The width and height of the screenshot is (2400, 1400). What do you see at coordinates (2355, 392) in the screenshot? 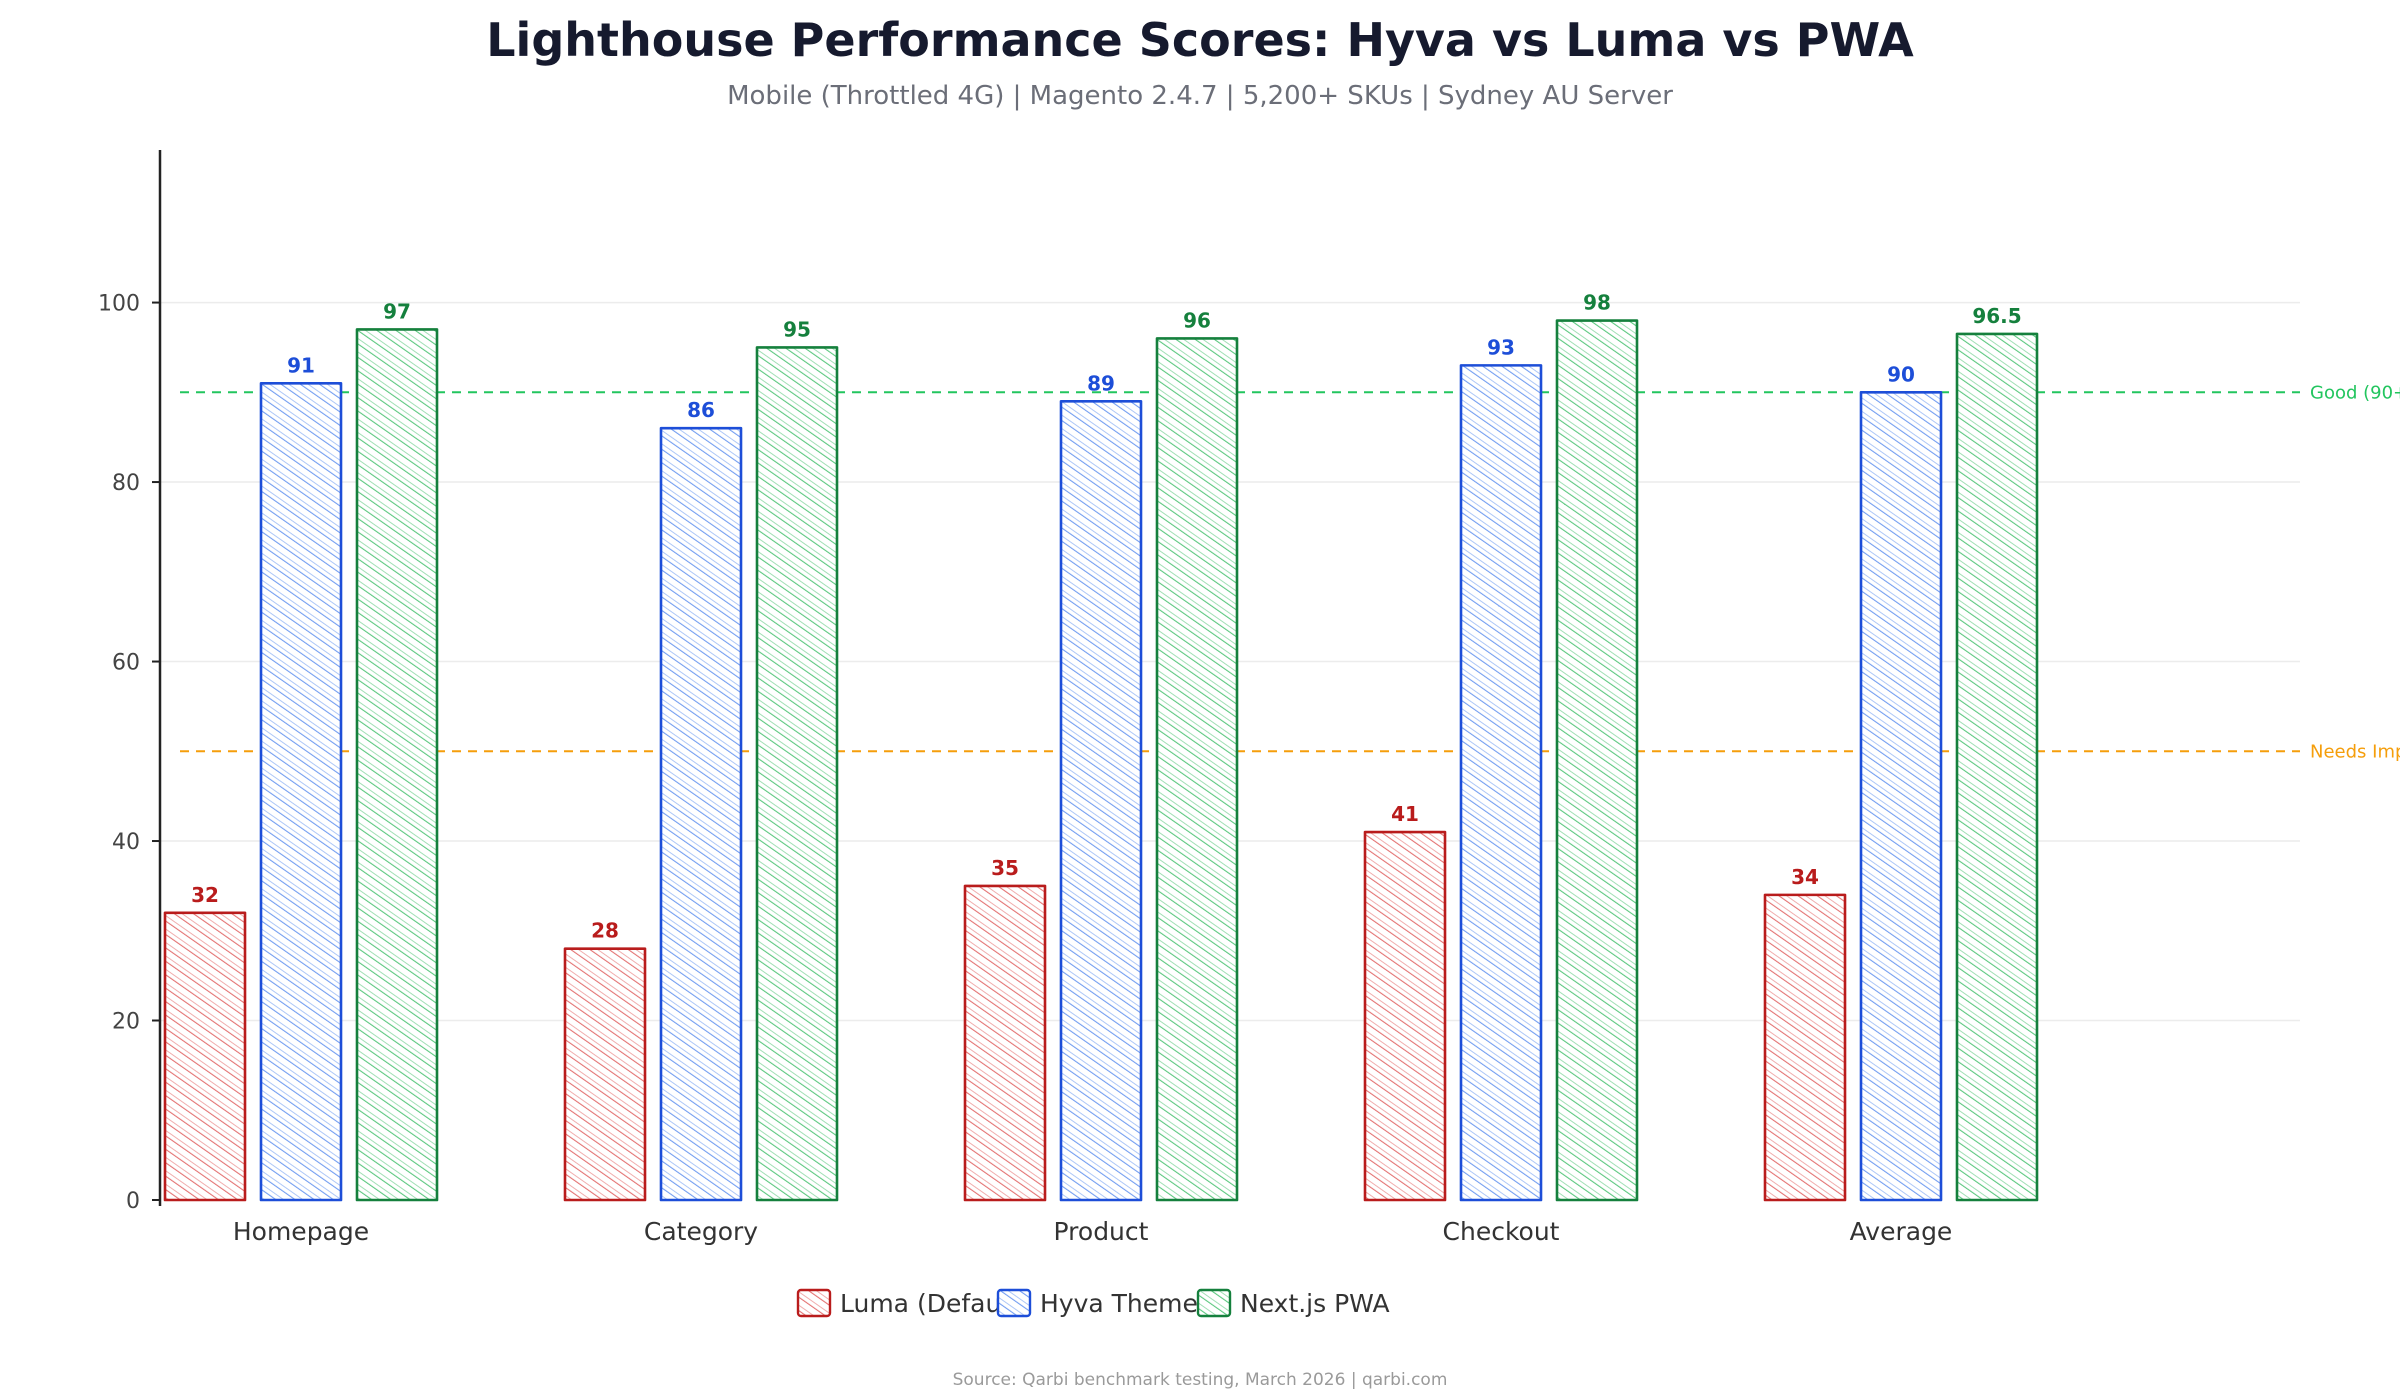
I see `reference-label-90: Good (90+)` at bounding box center [2355, 392].